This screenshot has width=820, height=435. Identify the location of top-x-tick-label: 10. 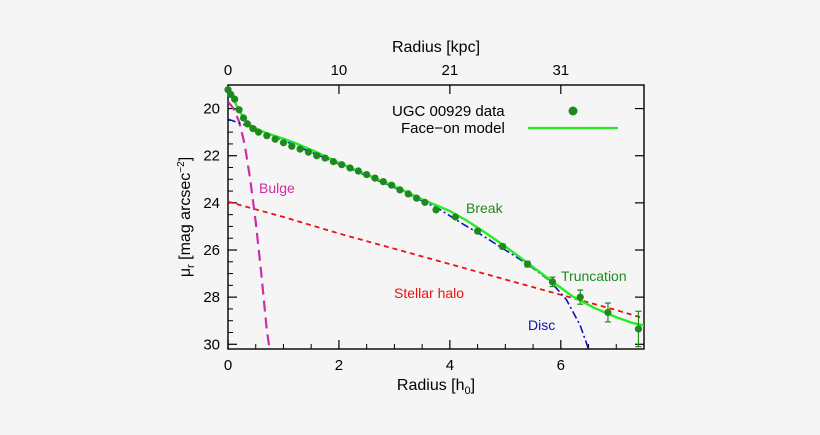
(339, 70).